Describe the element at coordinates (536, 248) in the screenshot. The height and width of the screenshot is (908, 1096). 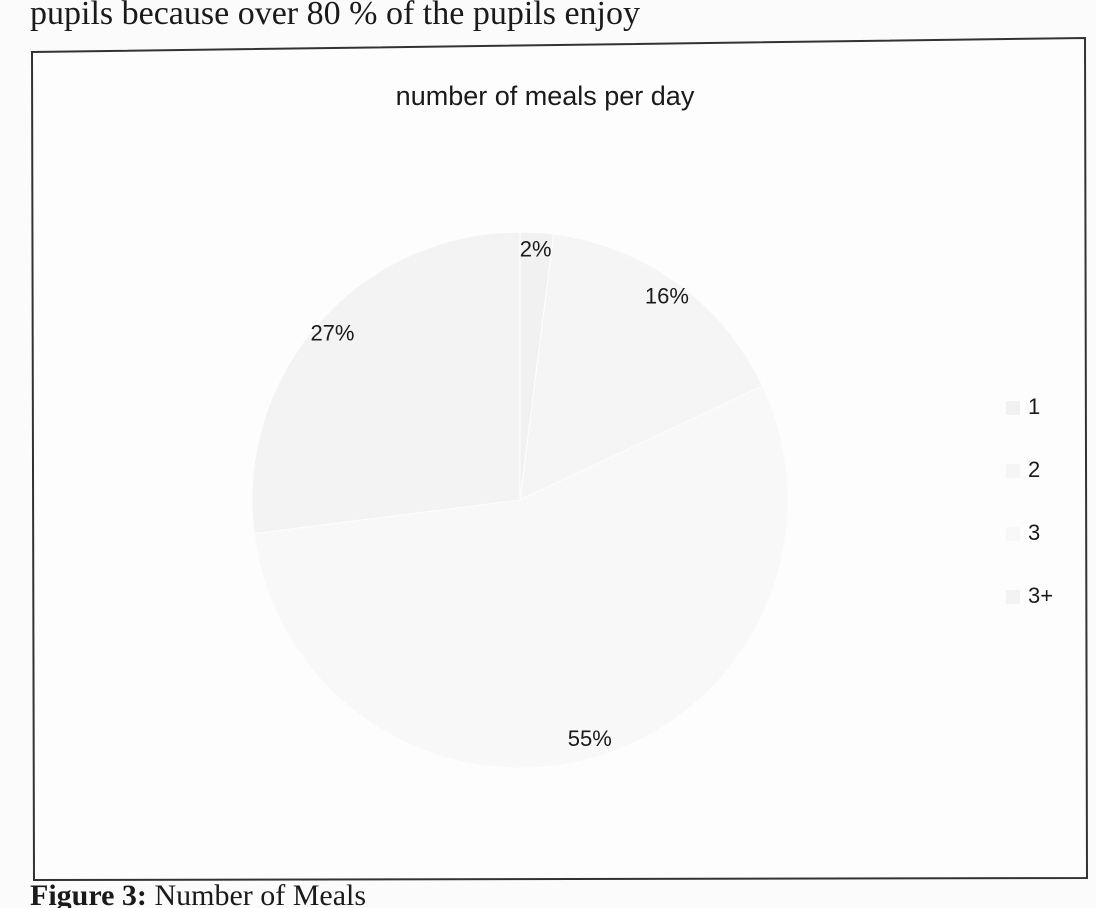
I see `data-label: 2%` at that location.